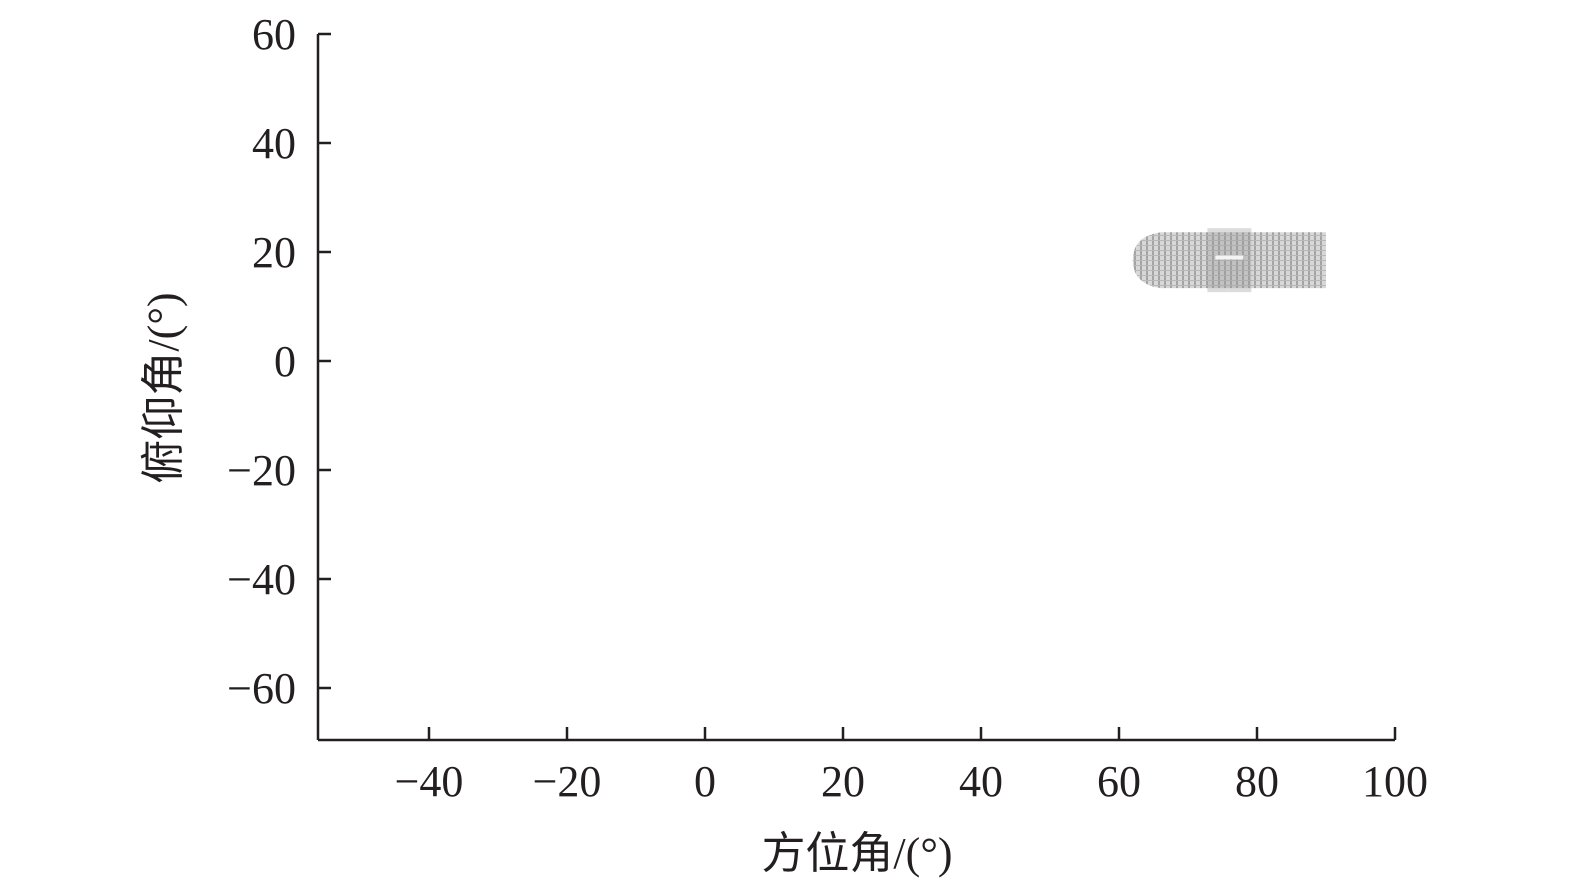  I want to click on x-tick-label: 80, so click(1257, 781).